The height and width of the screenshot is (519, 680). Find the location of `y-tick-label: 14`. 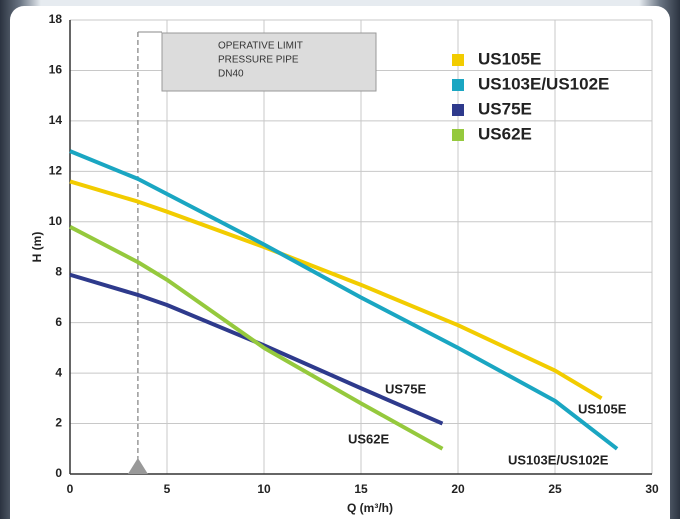

y-tick-label: 14 is located at coordinates (56, 120).